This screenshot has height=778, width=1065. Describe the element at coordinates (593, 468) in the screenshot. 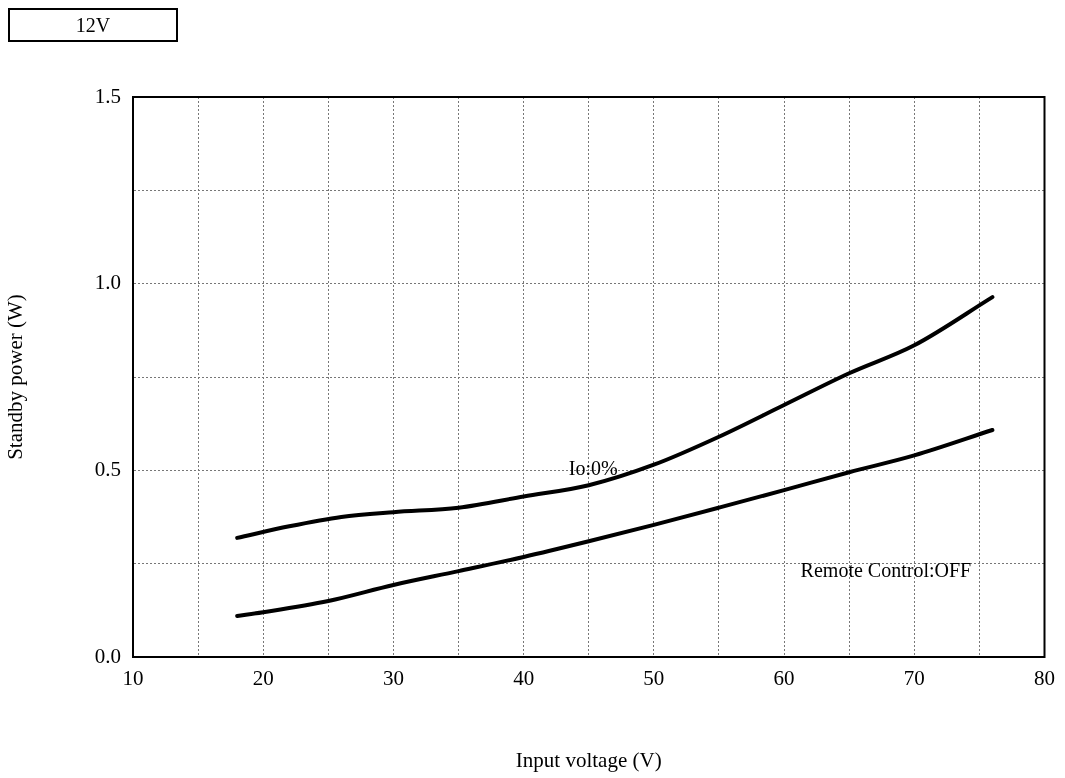

I see `annotation: Io:0%` at that location.